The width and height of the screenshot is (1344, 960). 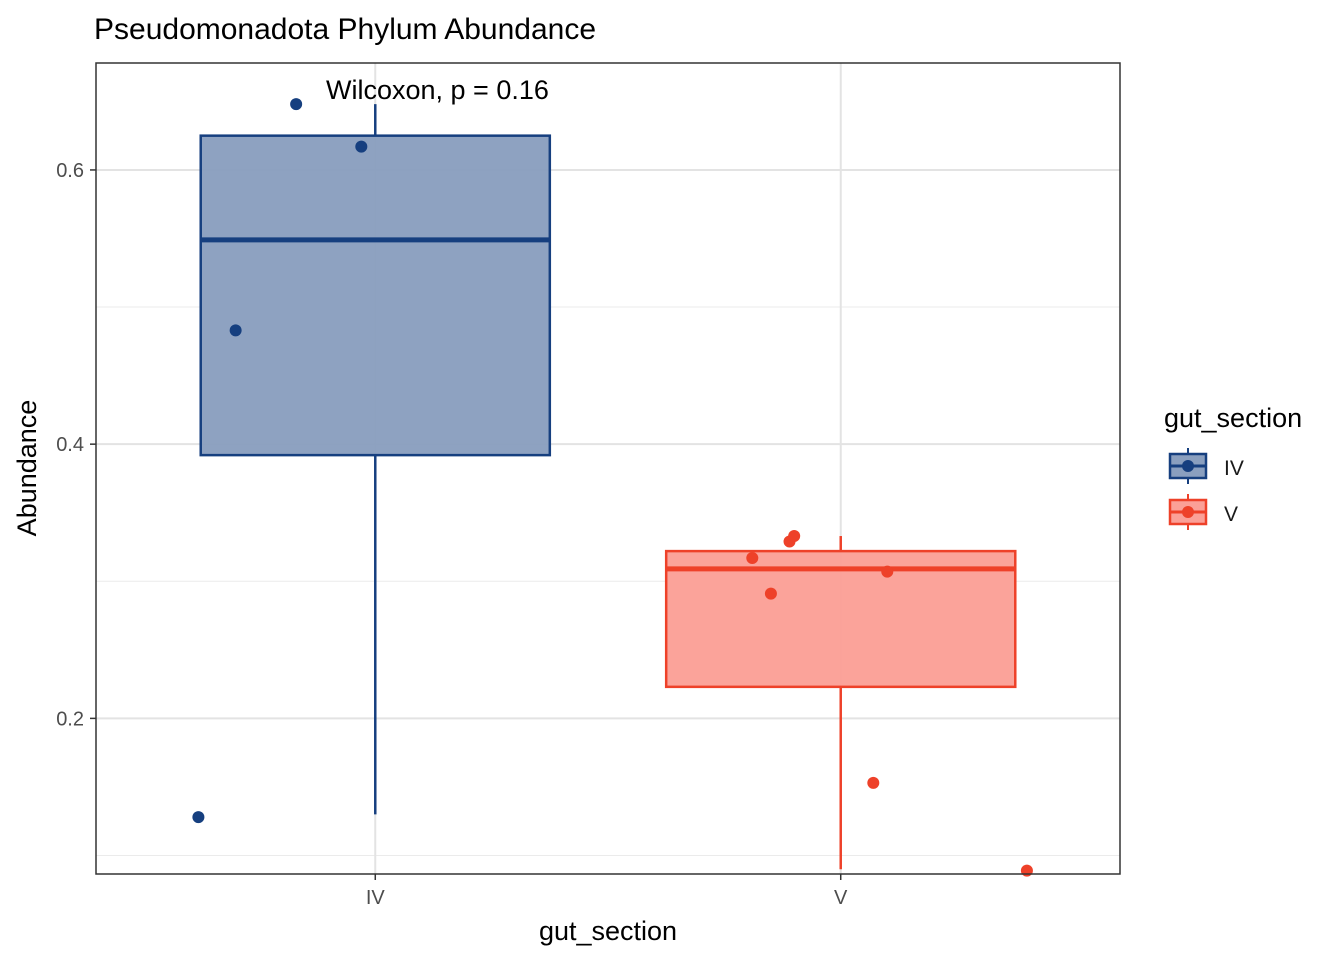 I want to click on y-tick-label: 0.4, so click(x=70, y=445).